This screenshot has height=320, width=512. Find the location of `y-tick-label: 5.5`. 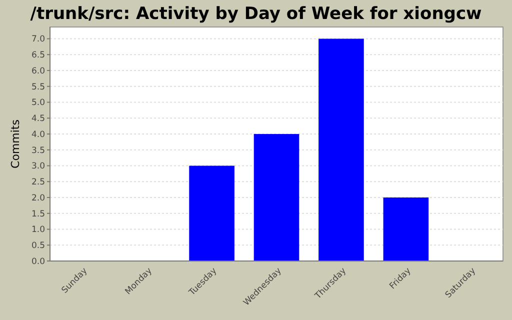

y-tick-label: 5.5 is located at coordinates (38, 87).